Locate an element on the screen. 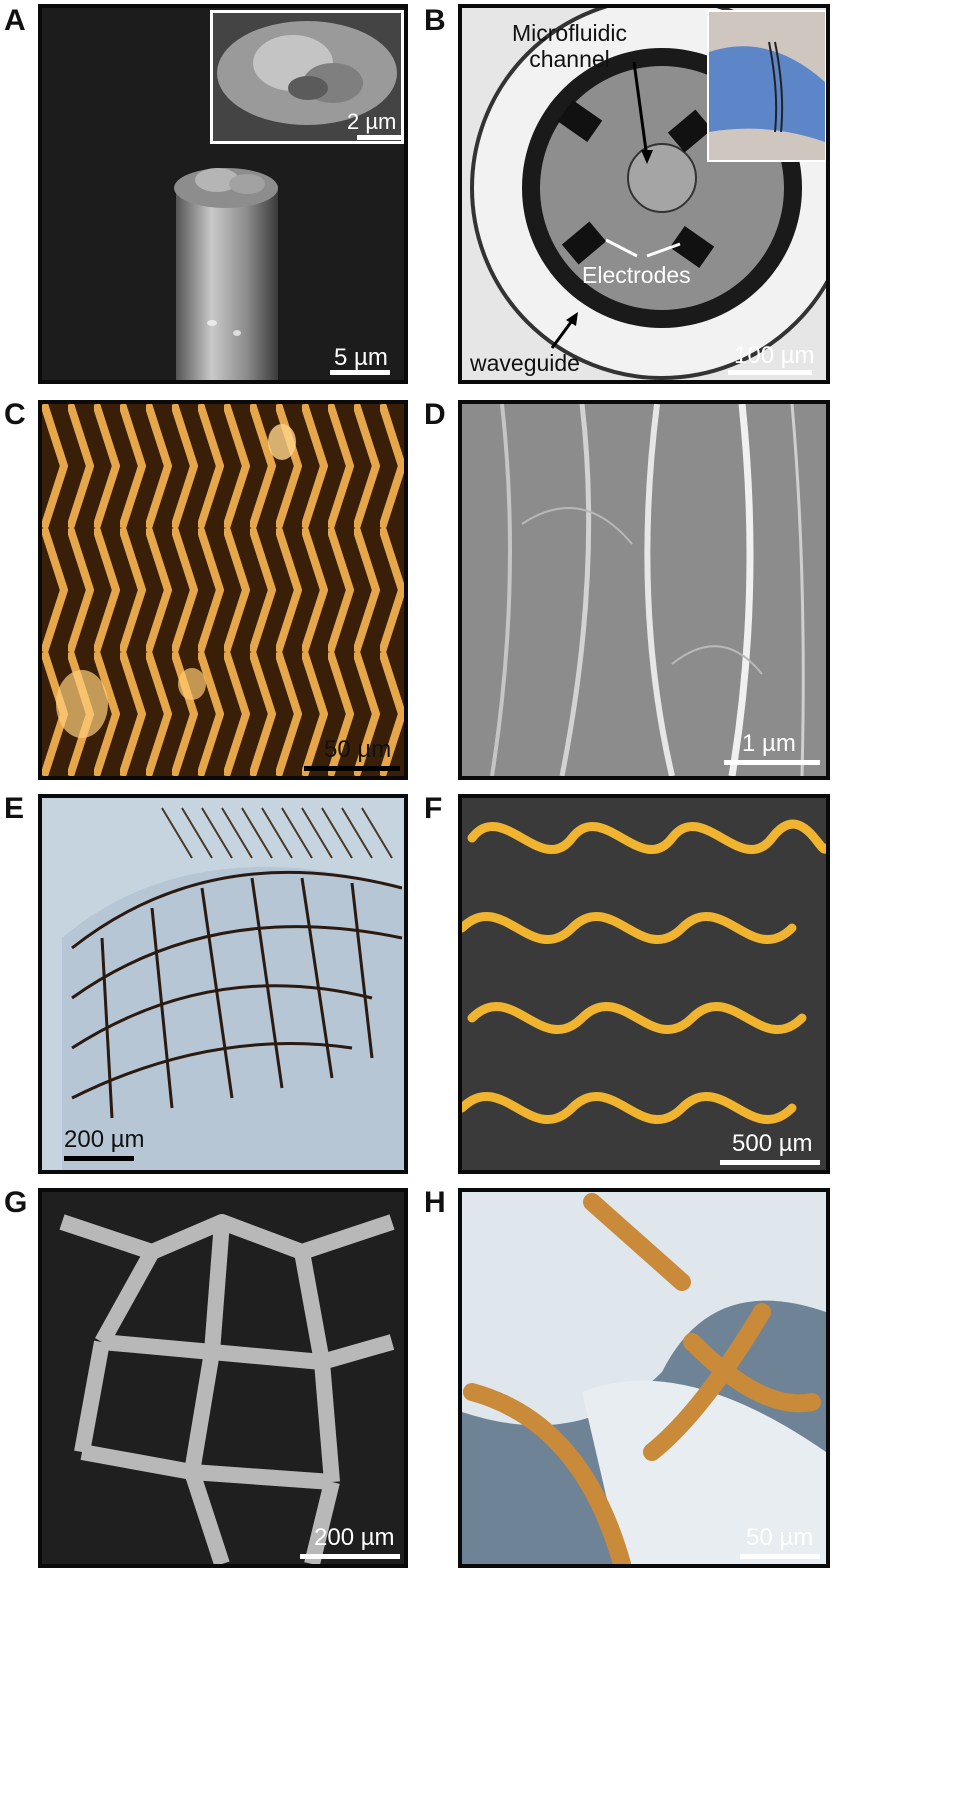 The height and width of the screenshot is (1815, 960). inset-scale-label: 2 µm is located at coordinates (372, 121).